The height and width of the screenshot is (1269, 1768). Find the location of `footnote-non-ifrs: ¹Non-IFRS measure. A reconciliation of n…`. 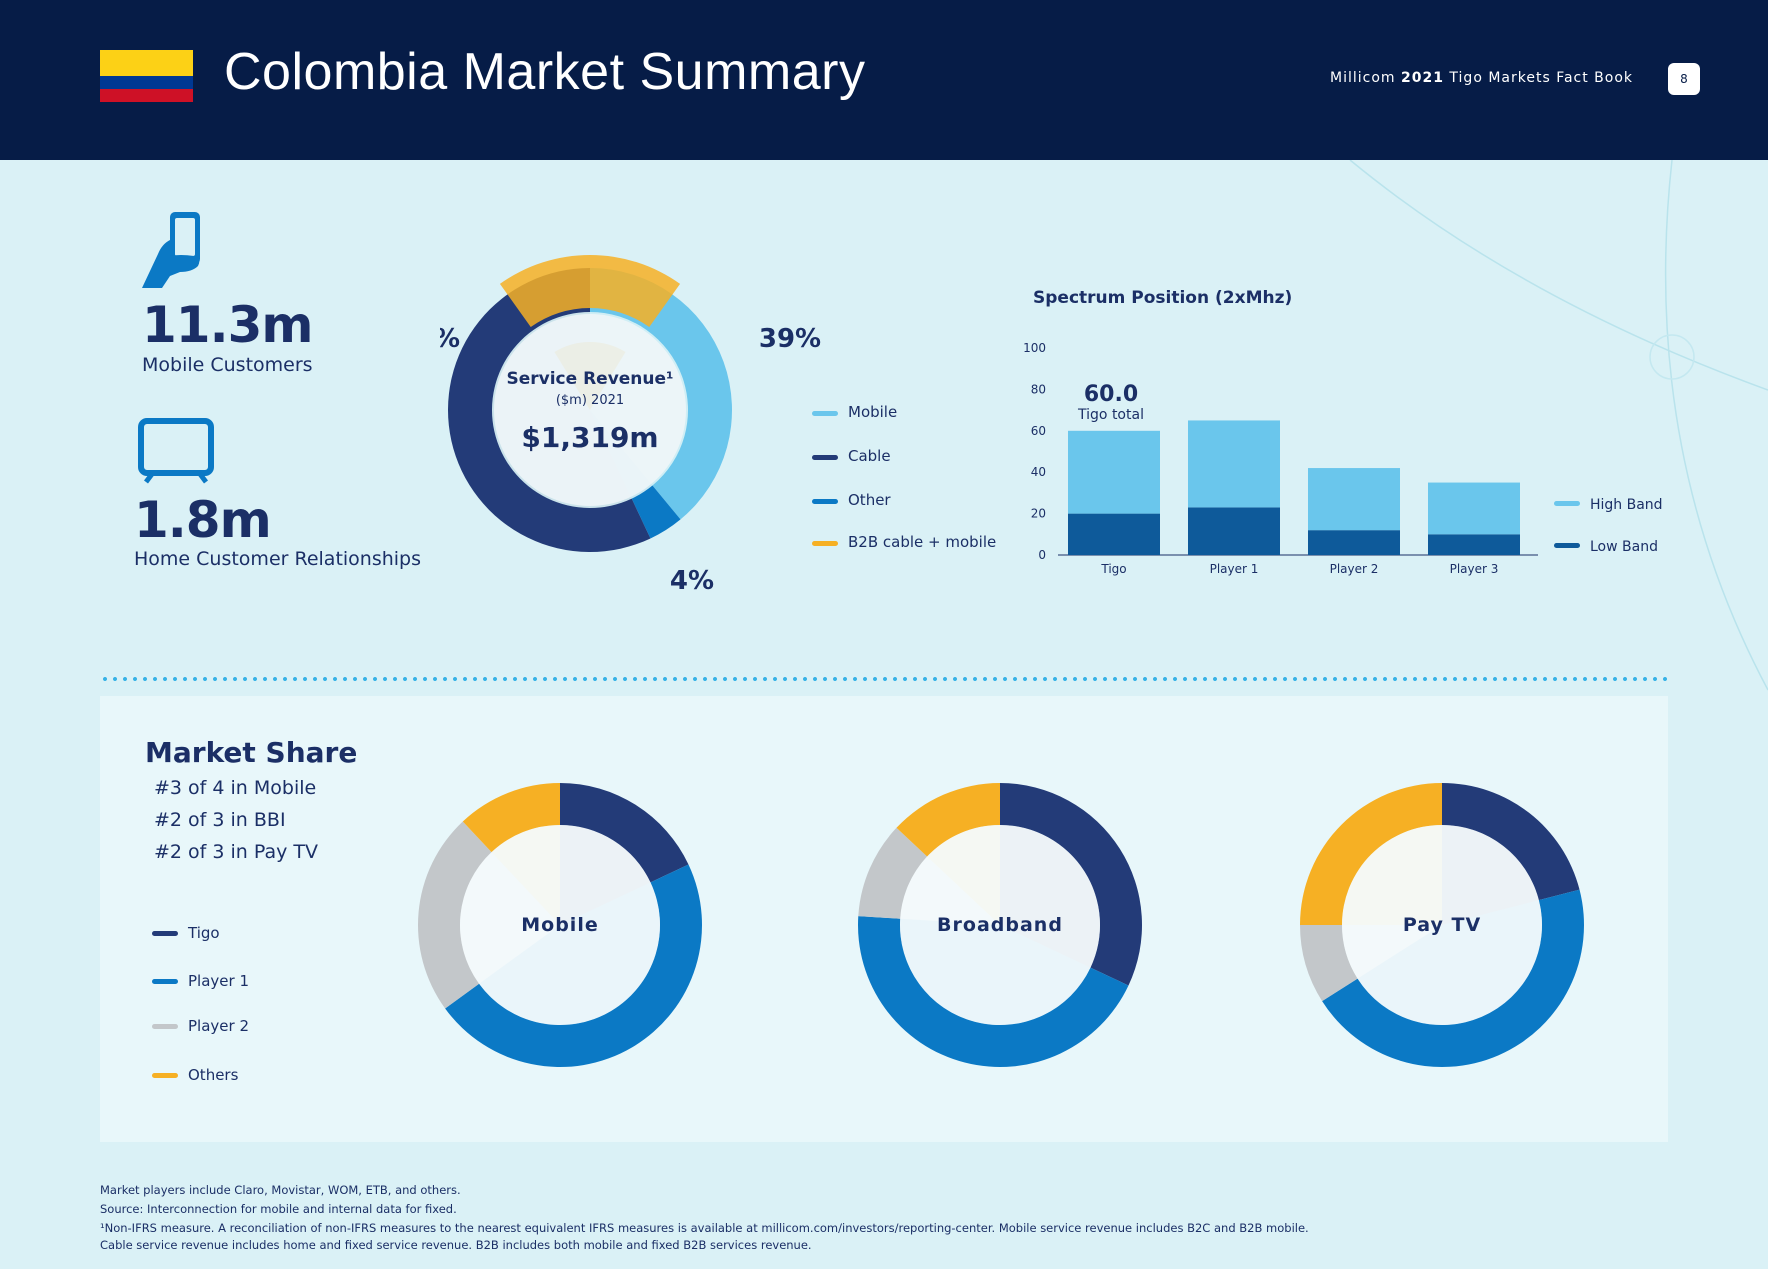

footnote-non-ifrs: ¹Non-IFRS measure. A reconciliation of n… is located at coordinates (704, 1228).